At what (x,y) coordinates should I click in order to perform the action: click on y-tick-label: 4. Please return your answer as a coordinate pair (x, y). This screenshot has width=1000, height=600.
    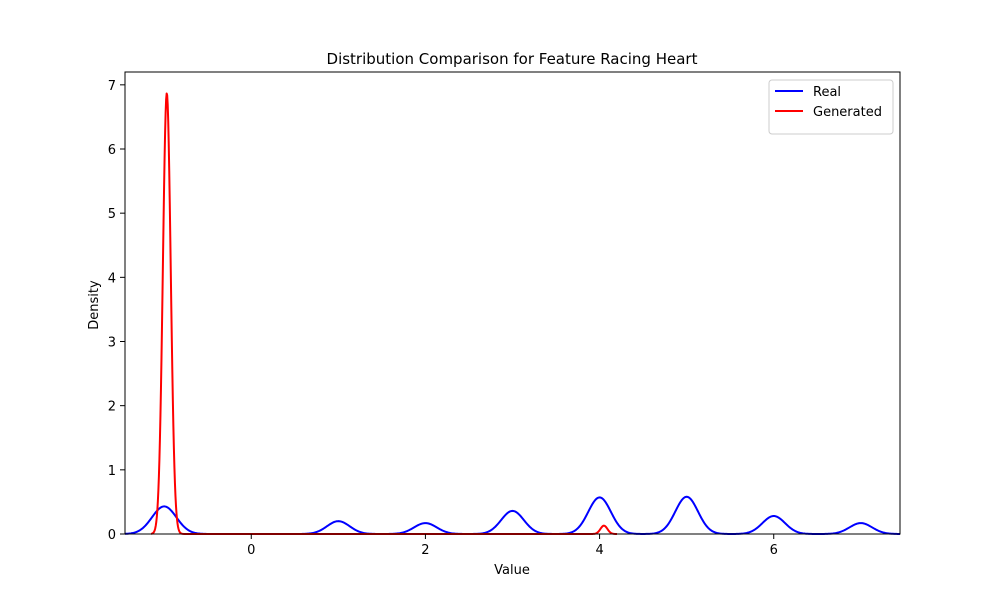
    Looking at the image, I should click on (112, 278).